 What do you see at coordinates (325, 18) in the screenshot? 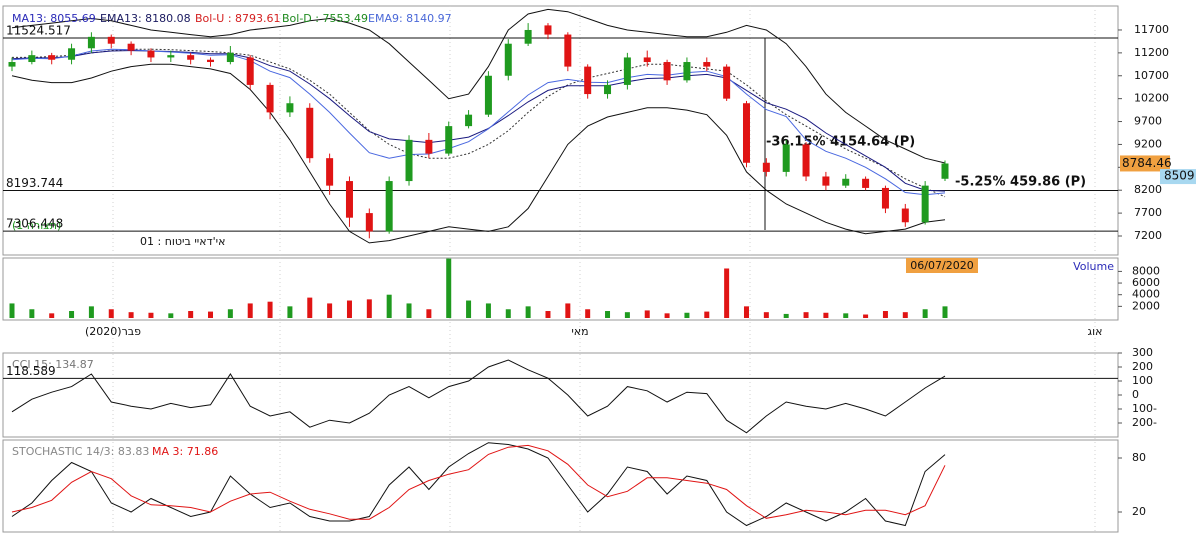
I see `legend-entry: Bol-D : 7553.49` at bounding box center [325, 18].